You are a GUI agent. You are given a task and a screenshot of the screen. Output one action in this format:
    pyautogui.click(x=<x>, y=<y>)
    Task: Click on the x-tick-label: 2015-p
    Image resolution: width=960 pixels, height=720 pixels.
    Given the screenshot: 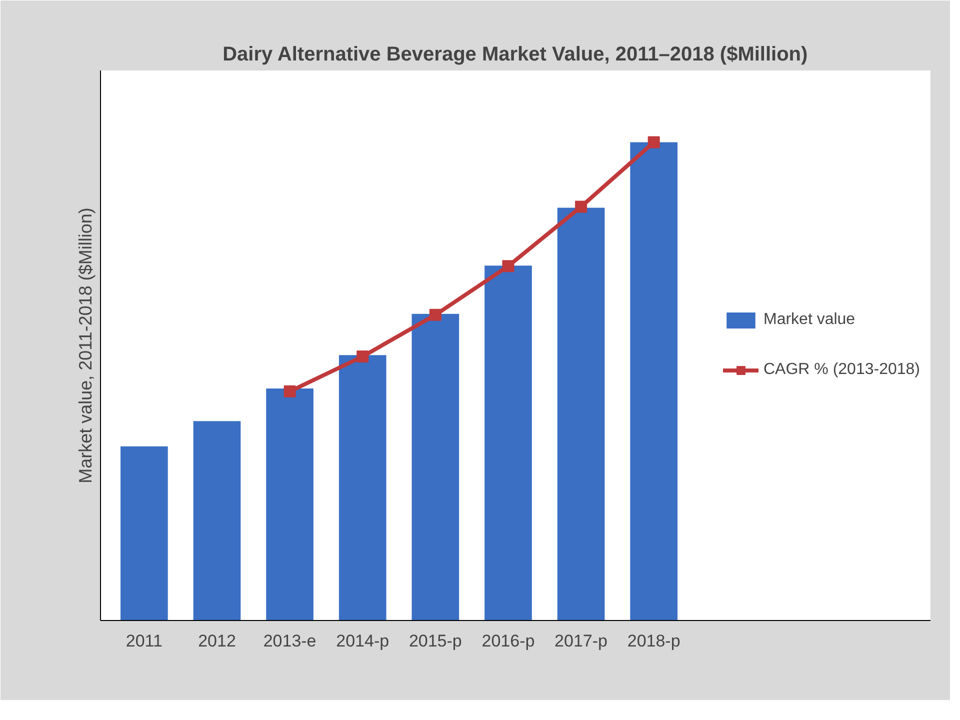 What is the action you would take?
    pyautogui.click(x=435, y=641)
    